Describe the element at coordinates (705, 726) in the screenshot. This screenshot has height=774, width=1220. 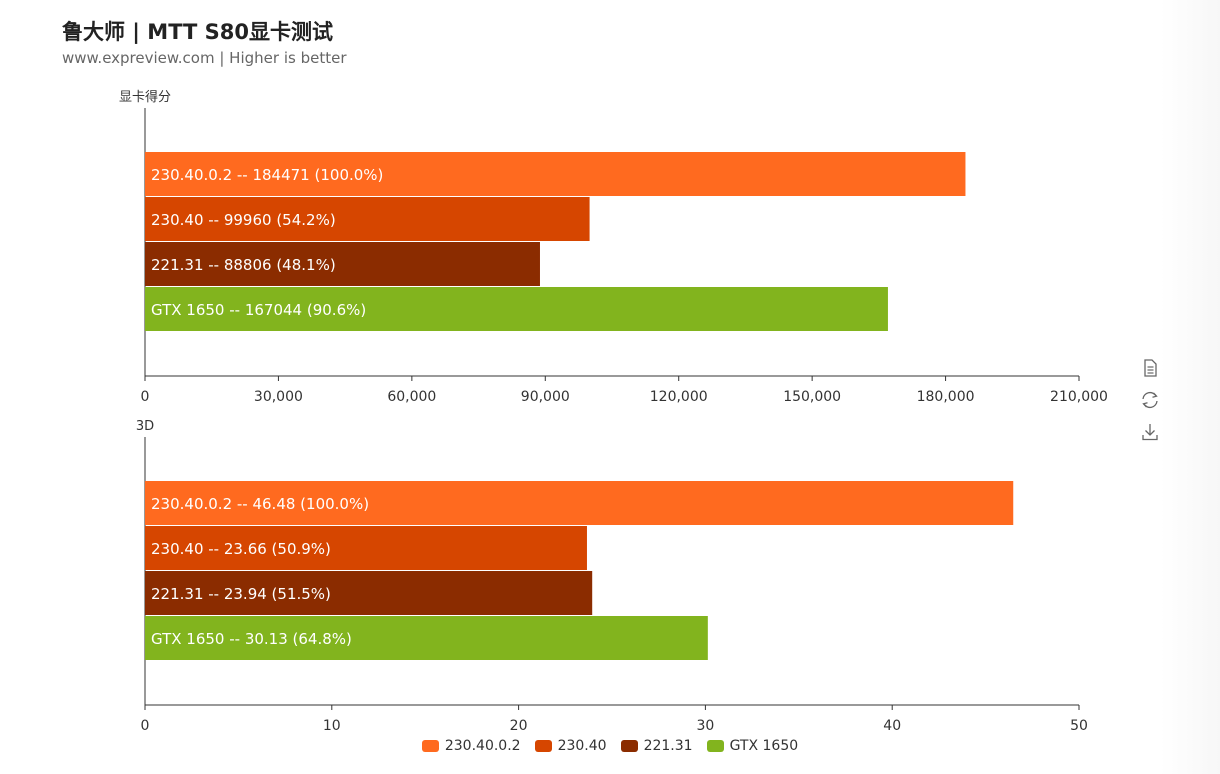
I see `x-tick-label: 30` at that location.